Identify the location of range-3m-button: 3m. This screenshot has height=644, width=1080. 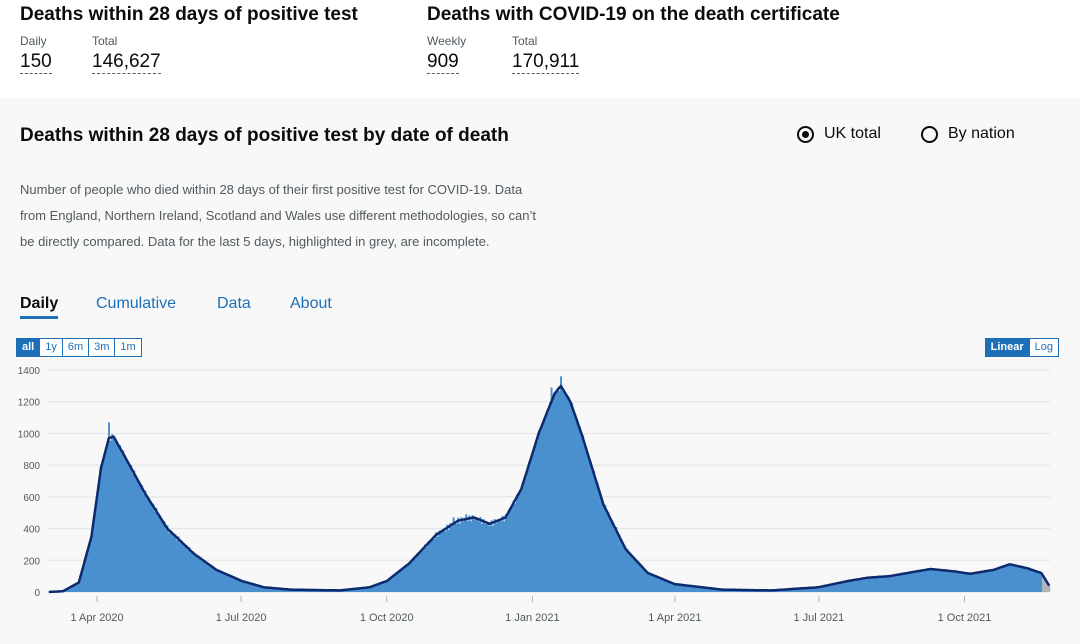
(102, 347).